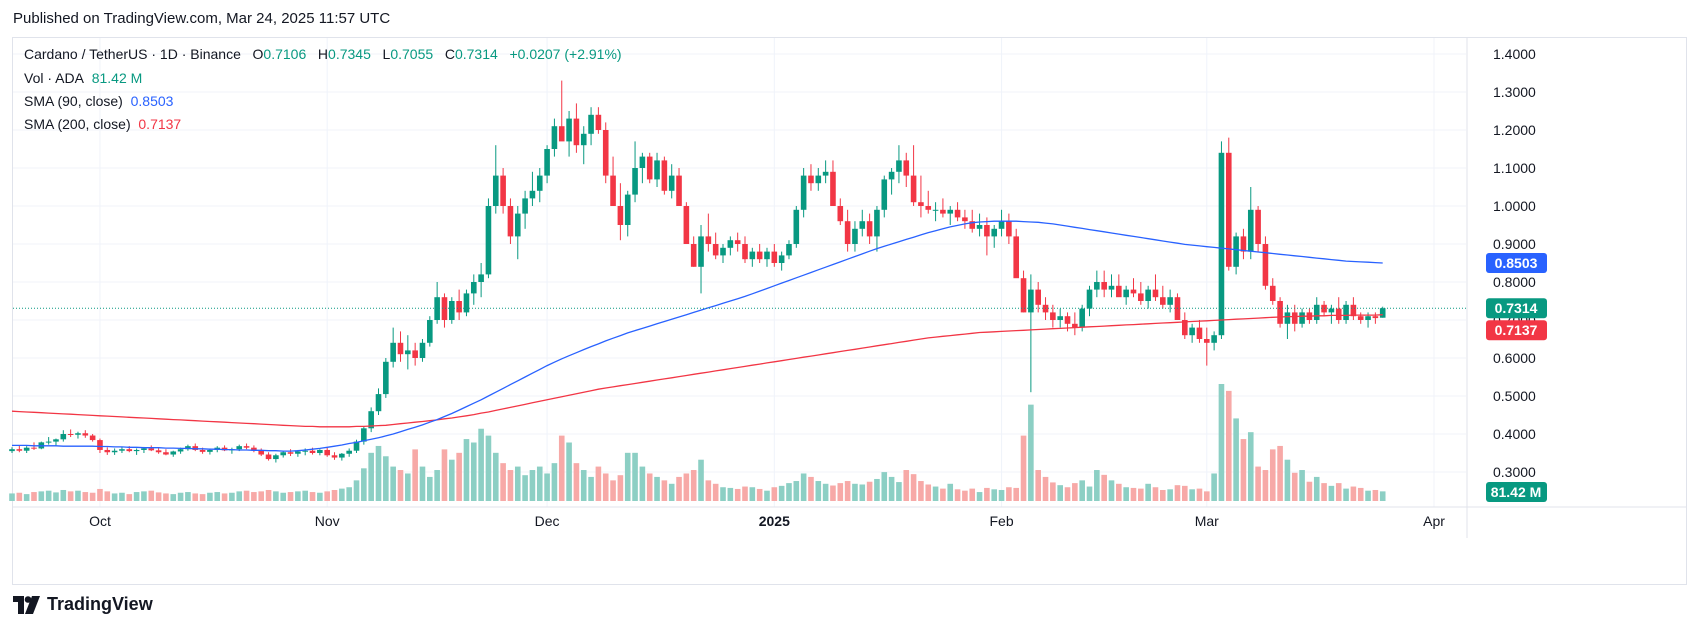 This screenshot has height=628, width=1696. Describe the element at coordinates (1514, 434) in the screenshot. I see `price-tick-label: 0.4000` at that location.